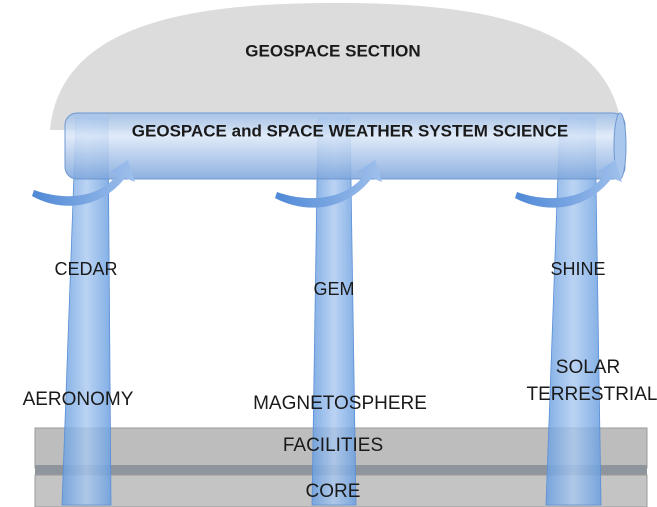 This screenshot has height=507, width=657. I want to click on pillar-area: MAGNETOSPHERE, so click(340, 403).